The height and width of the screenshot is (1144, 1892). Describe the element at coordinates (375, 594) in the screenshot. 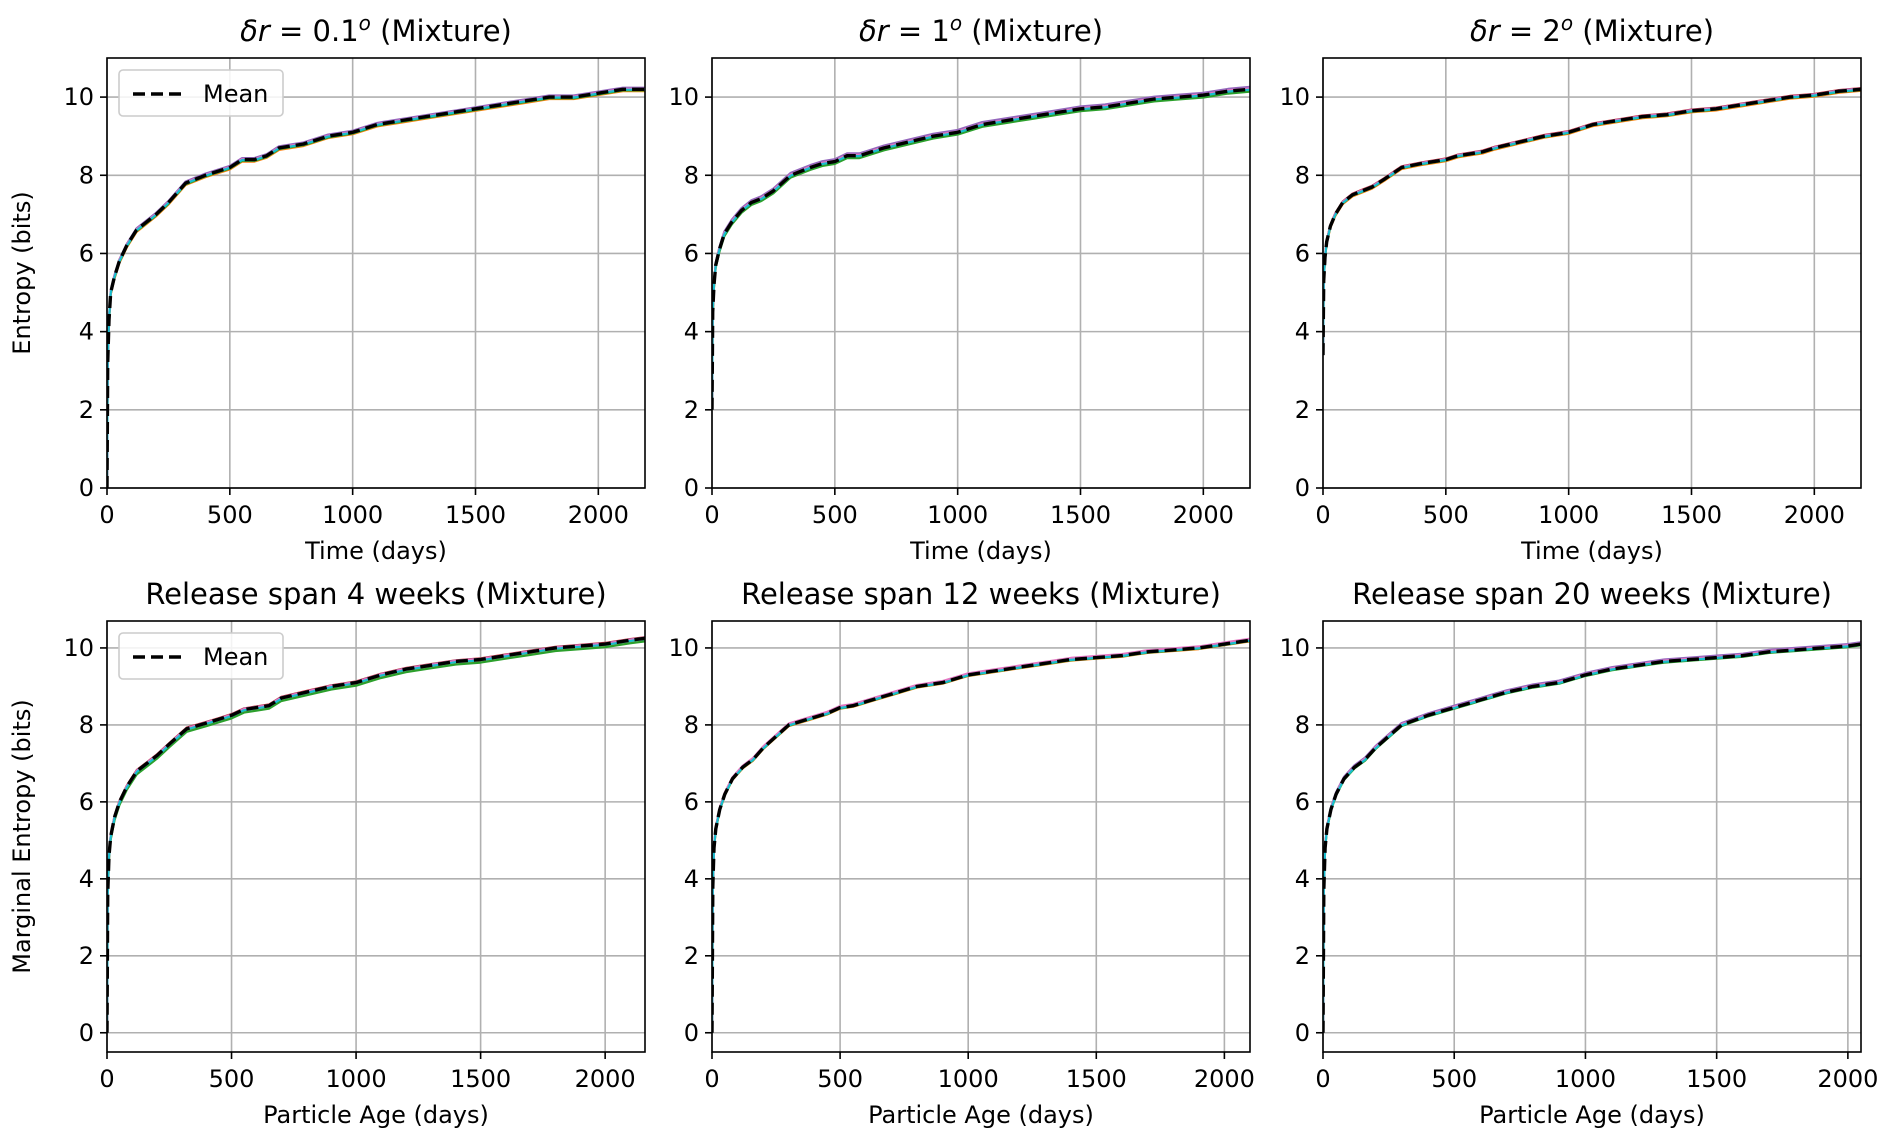

I see `subplot-title: Release span 4 weeks (Mixture)` at that location.